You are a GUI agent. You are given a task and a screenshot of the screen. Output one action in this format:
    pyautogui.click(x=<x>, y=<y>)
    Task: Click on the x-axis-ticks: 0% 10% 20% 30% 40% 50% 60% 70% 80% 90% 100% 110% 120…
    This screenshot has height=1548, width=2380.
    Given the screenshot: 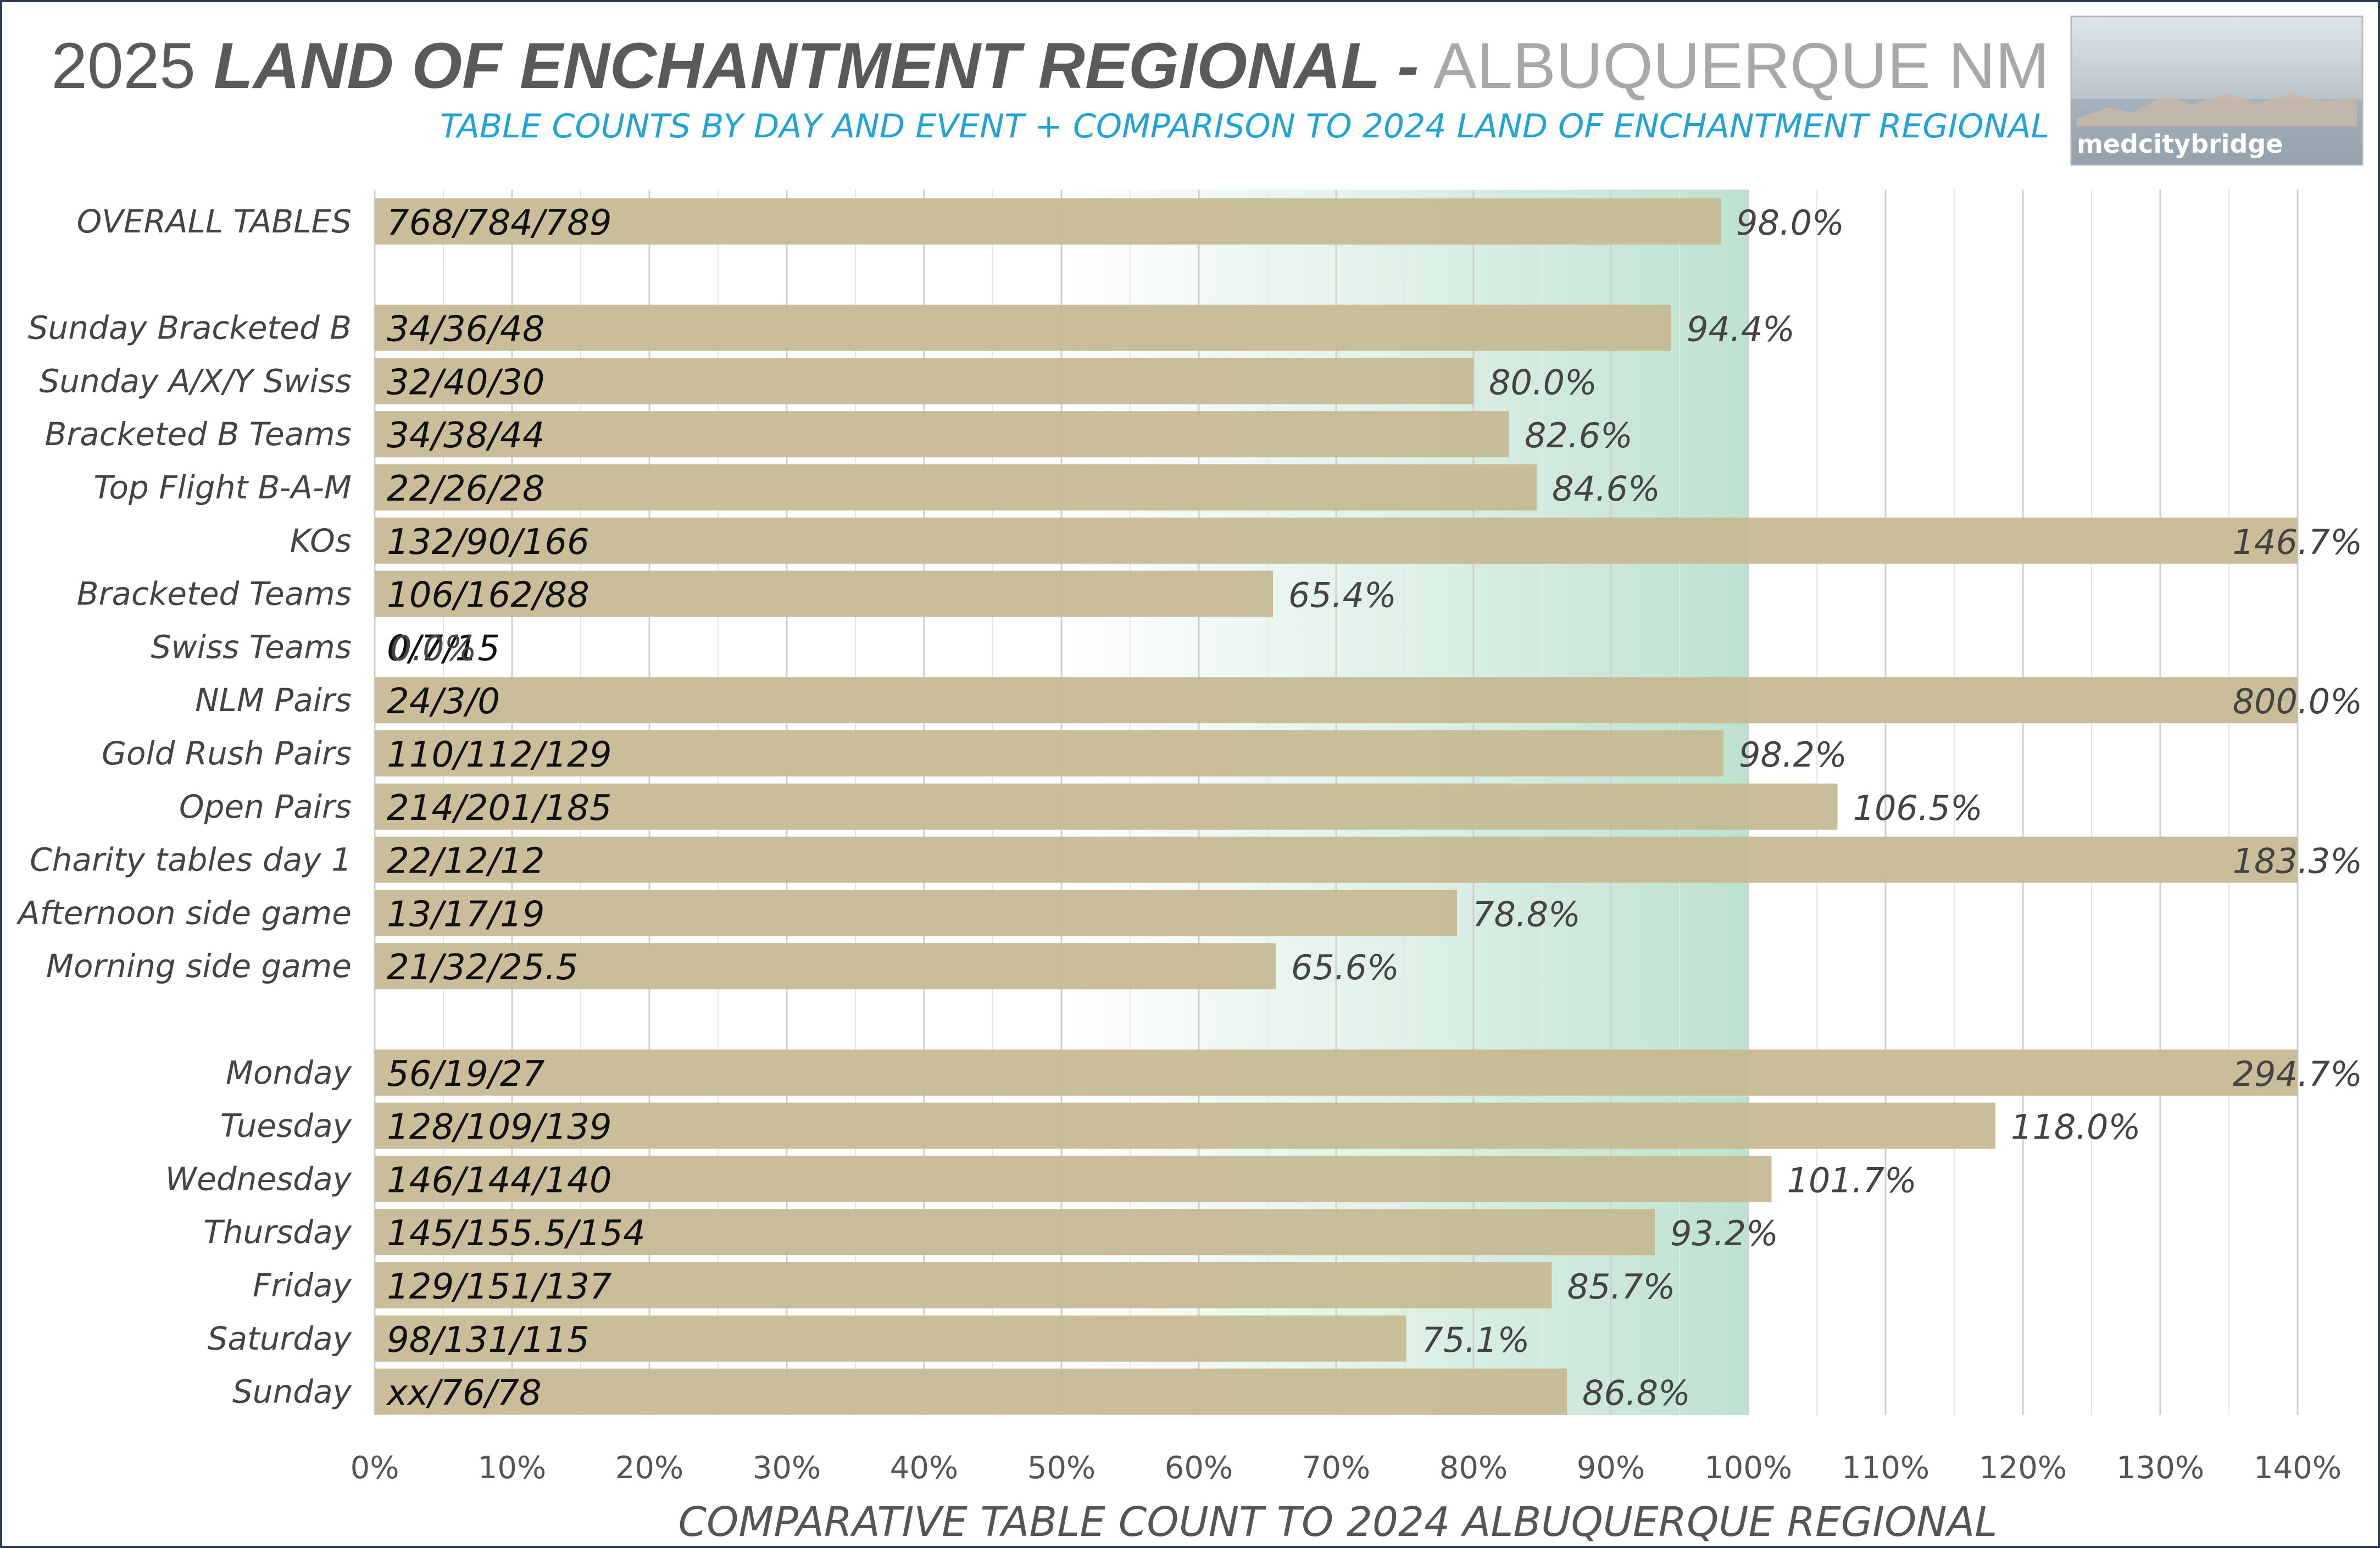 What is the action you would take?
    pyautogui.click(x=1346, y=1468)
    